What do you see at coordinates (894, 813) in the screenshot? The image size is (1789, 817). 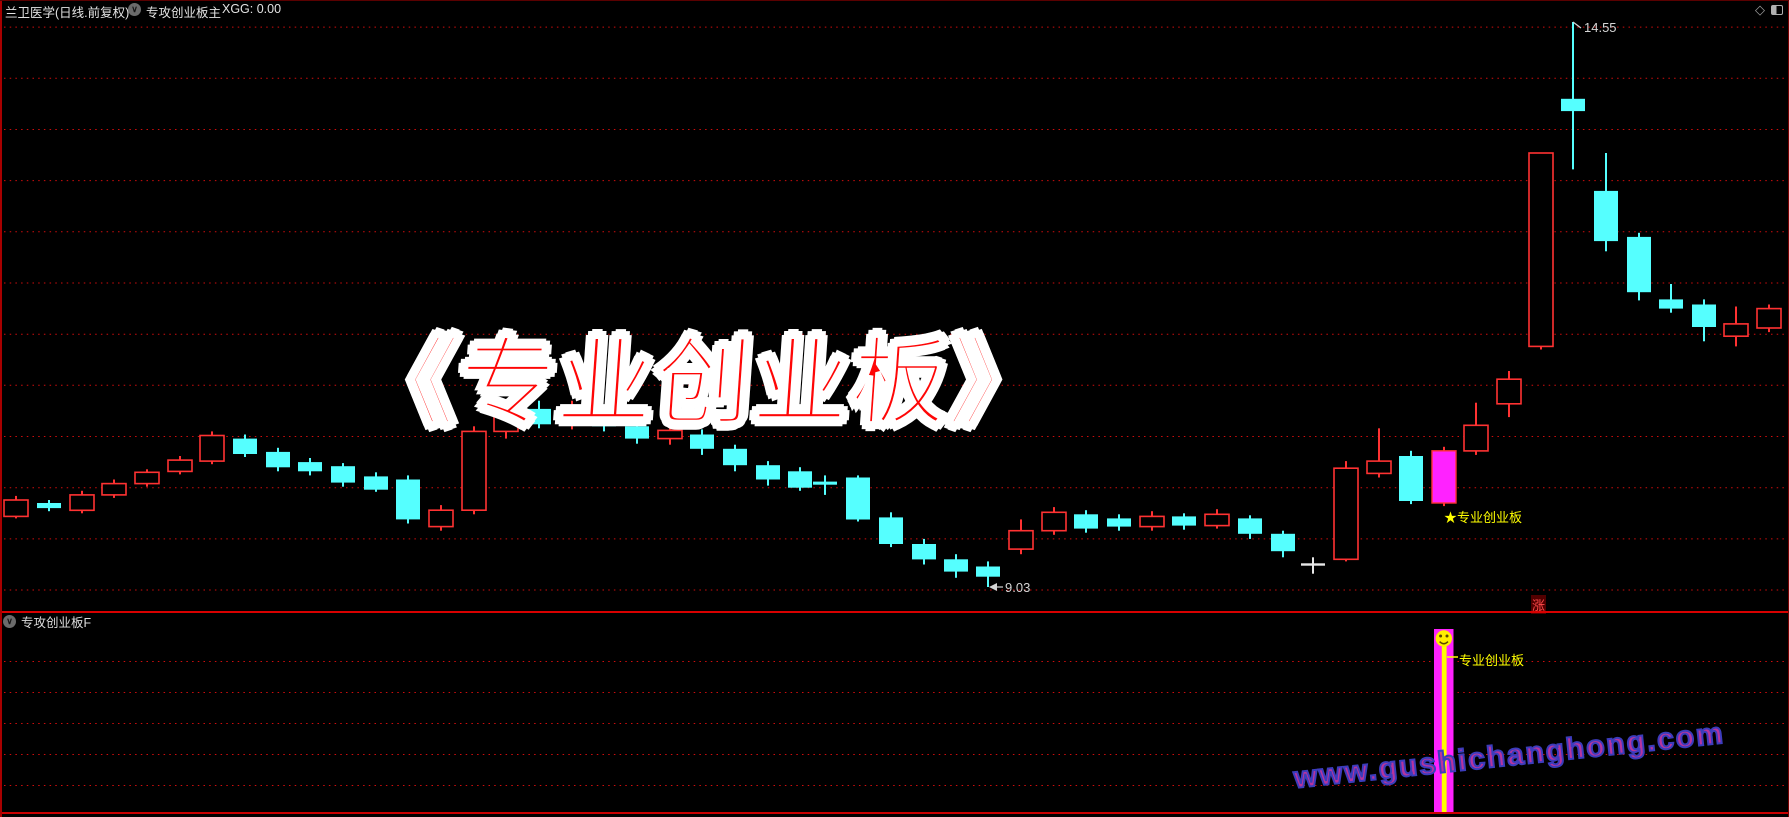 I see `bottom-frame-line` at bounding box center [894, 813].